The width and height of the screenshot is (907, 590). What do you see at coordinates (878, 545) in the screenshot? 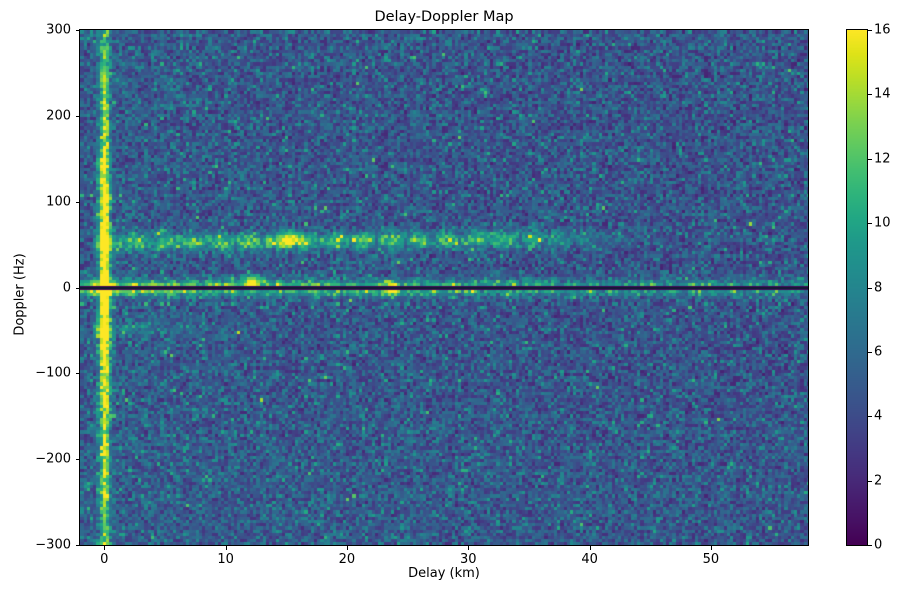
I see `colorbar-tick-label: 0` at bounding box center [878, 545].